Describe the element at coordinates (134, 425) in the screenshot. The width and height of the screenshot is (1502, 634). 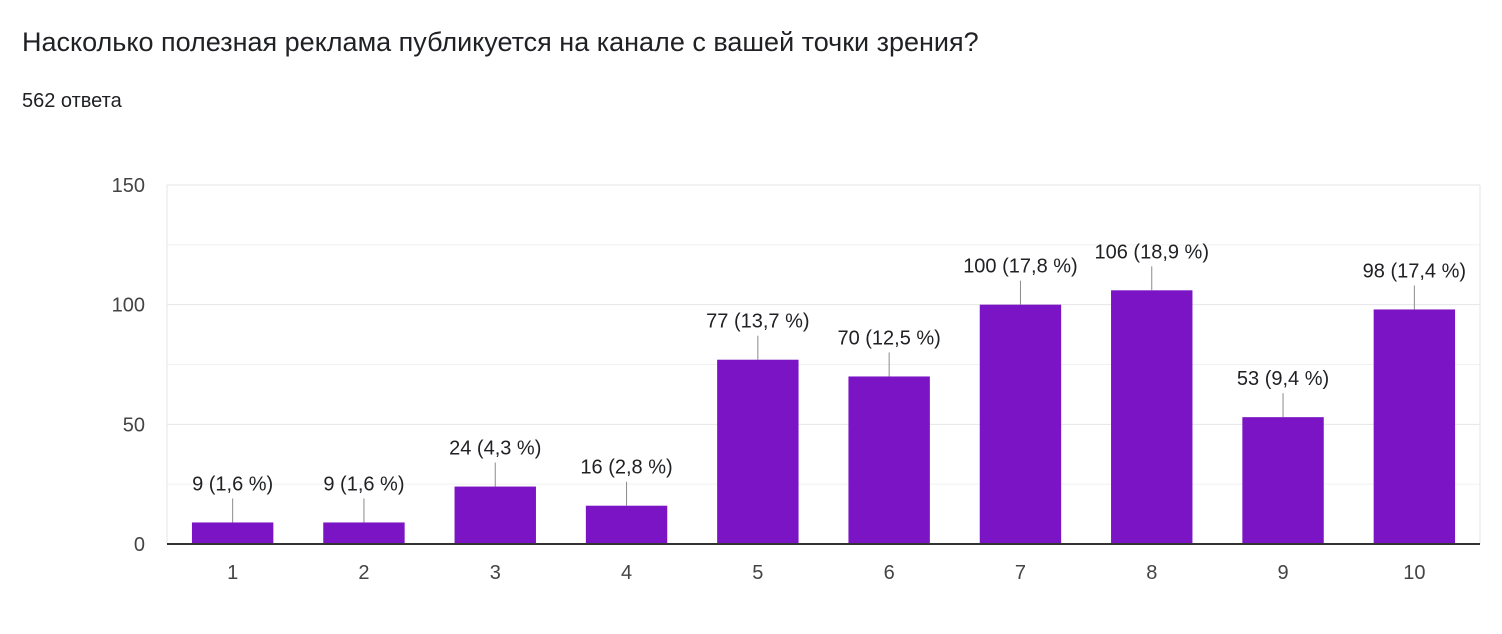
I see `y-tick-label: 50` at that location.